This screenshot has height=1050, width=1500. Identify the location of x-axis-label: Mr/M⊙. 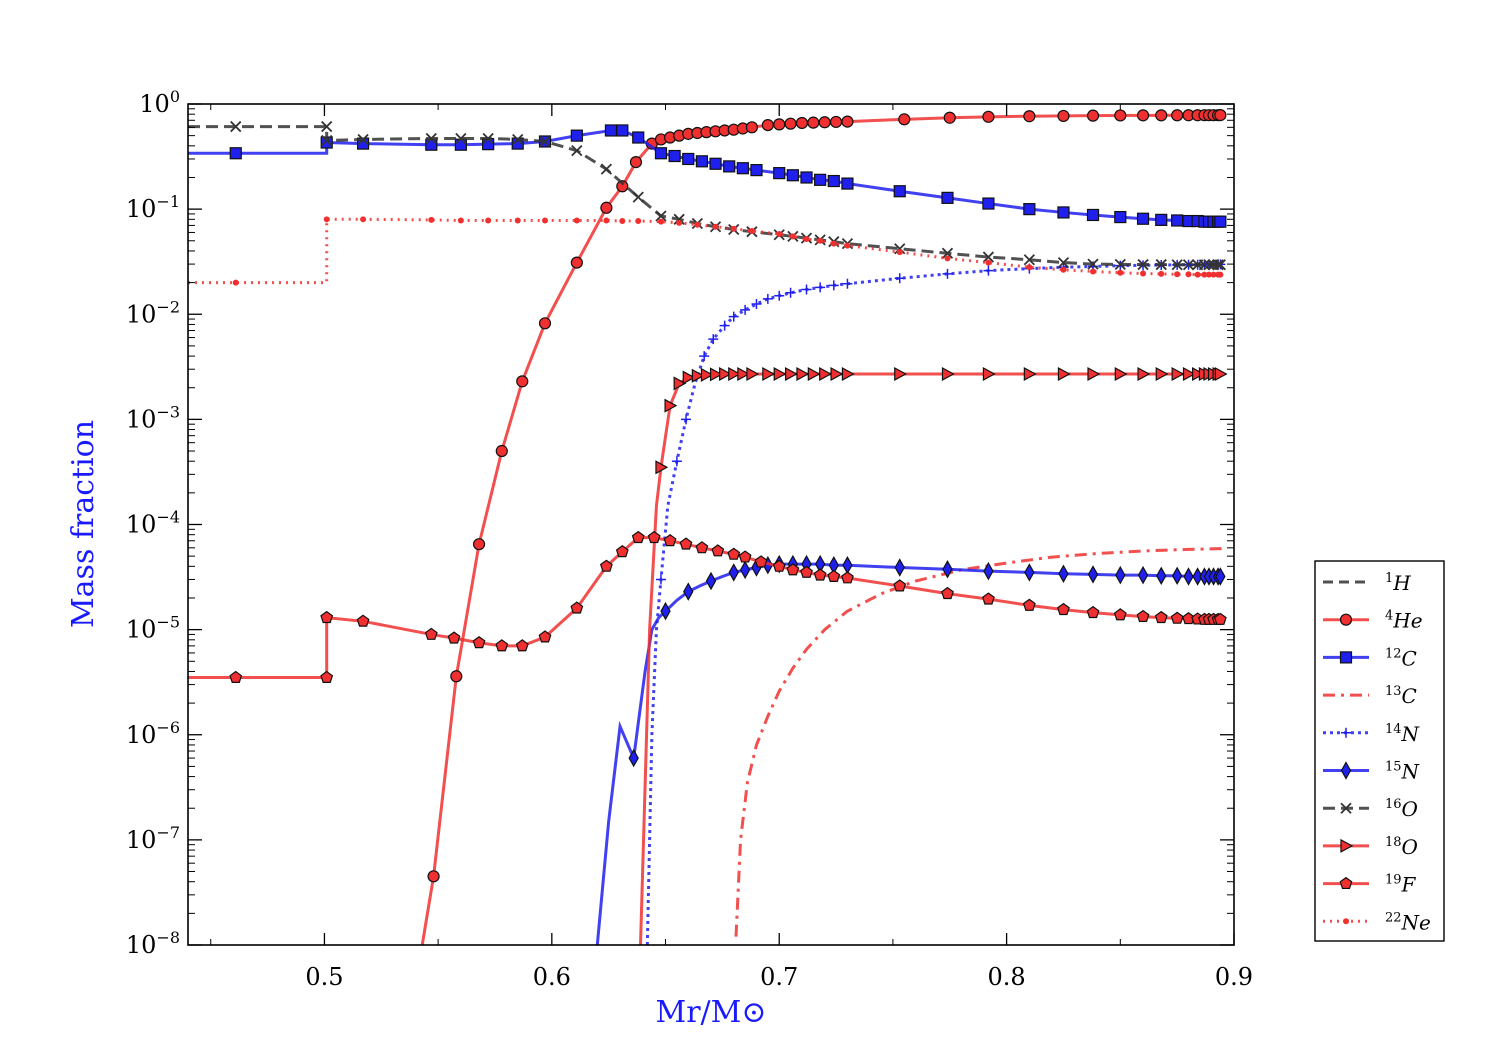
(710, 1012).